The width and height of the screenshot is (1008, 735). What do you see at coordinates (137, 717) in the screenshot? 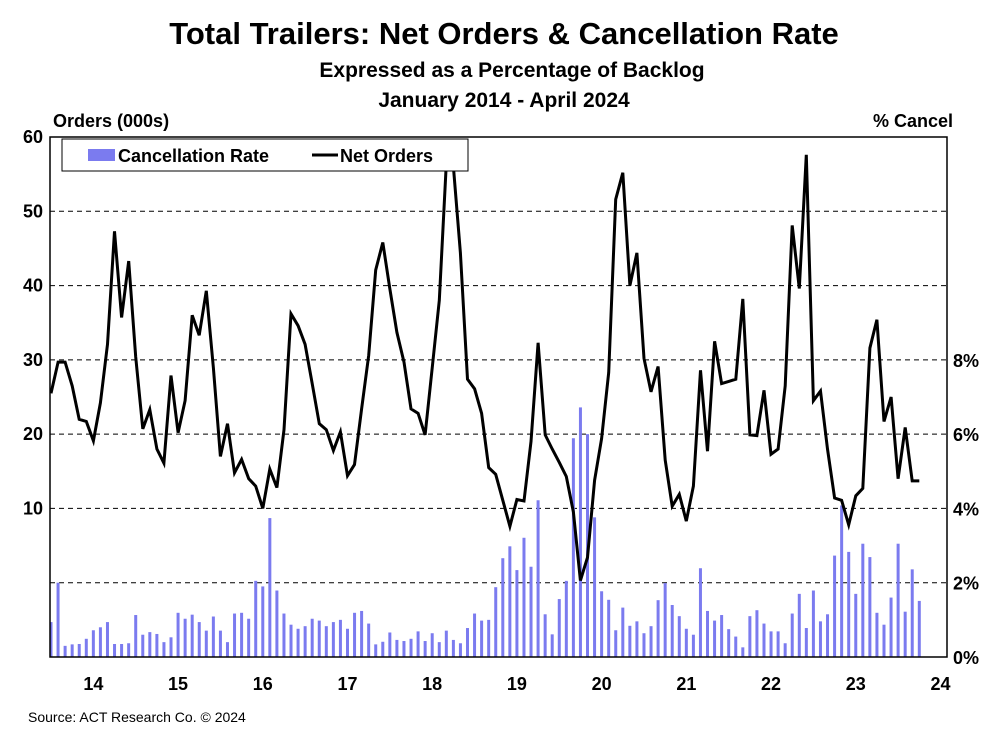
I see `source-note: Source: ACT Research Co. © 2024` at bounding box center [137, 717].